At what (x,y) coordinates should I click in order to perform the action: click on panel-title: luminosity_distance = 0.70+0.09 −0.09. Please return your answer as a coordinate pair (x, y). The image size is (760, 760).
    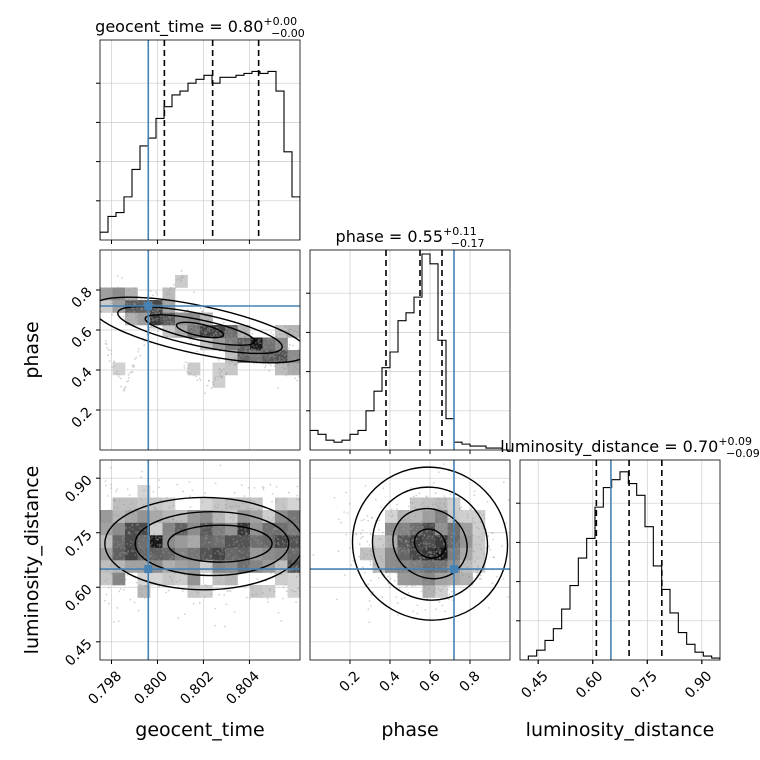
    Looking at the image, I should click on (630, 447).